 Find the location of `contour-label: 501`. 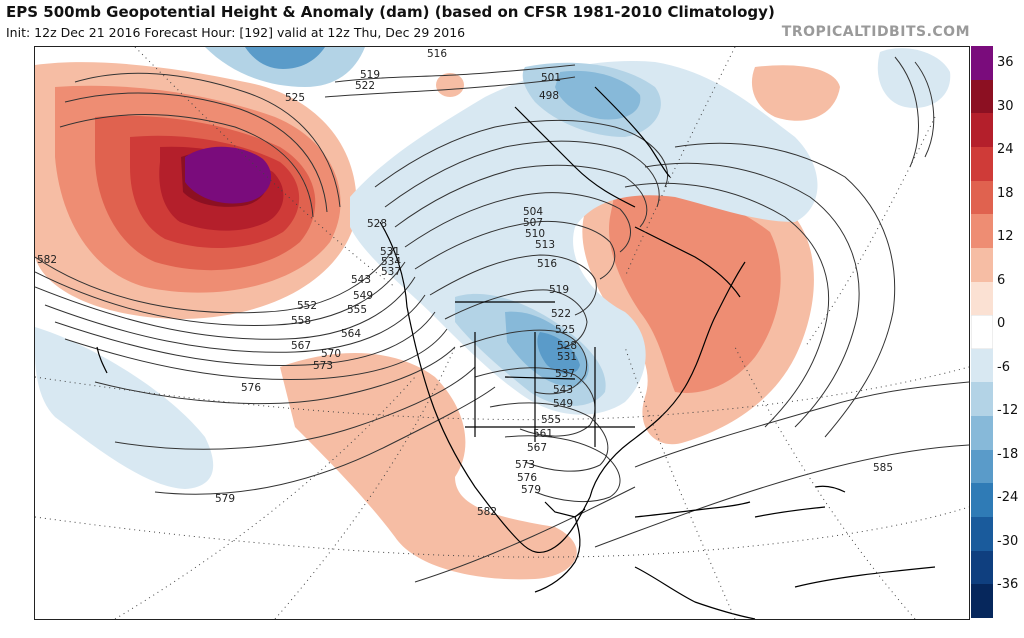

contour-label: 501 is located at coordinates (551, 78).